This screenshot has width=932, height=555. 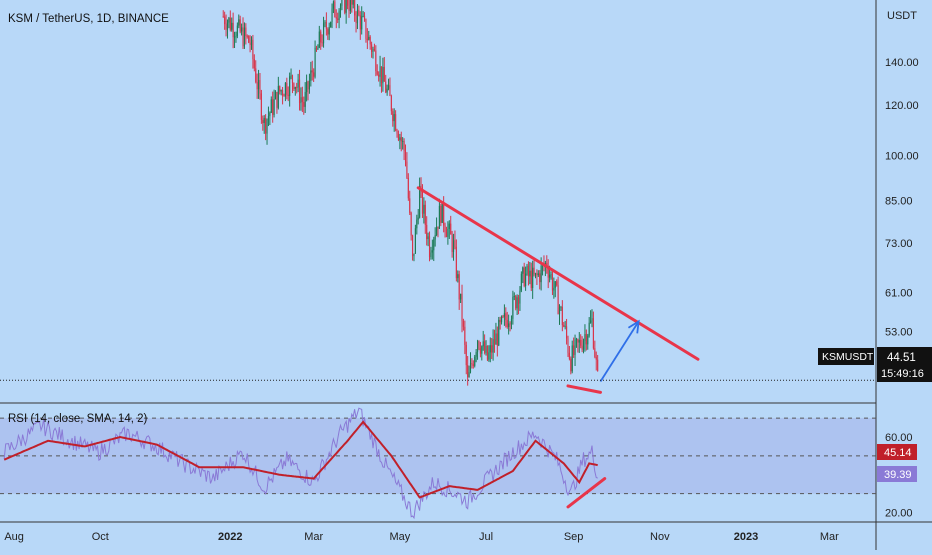 I want to click on time-tick-label: Oct, so click(x=100, y=537).